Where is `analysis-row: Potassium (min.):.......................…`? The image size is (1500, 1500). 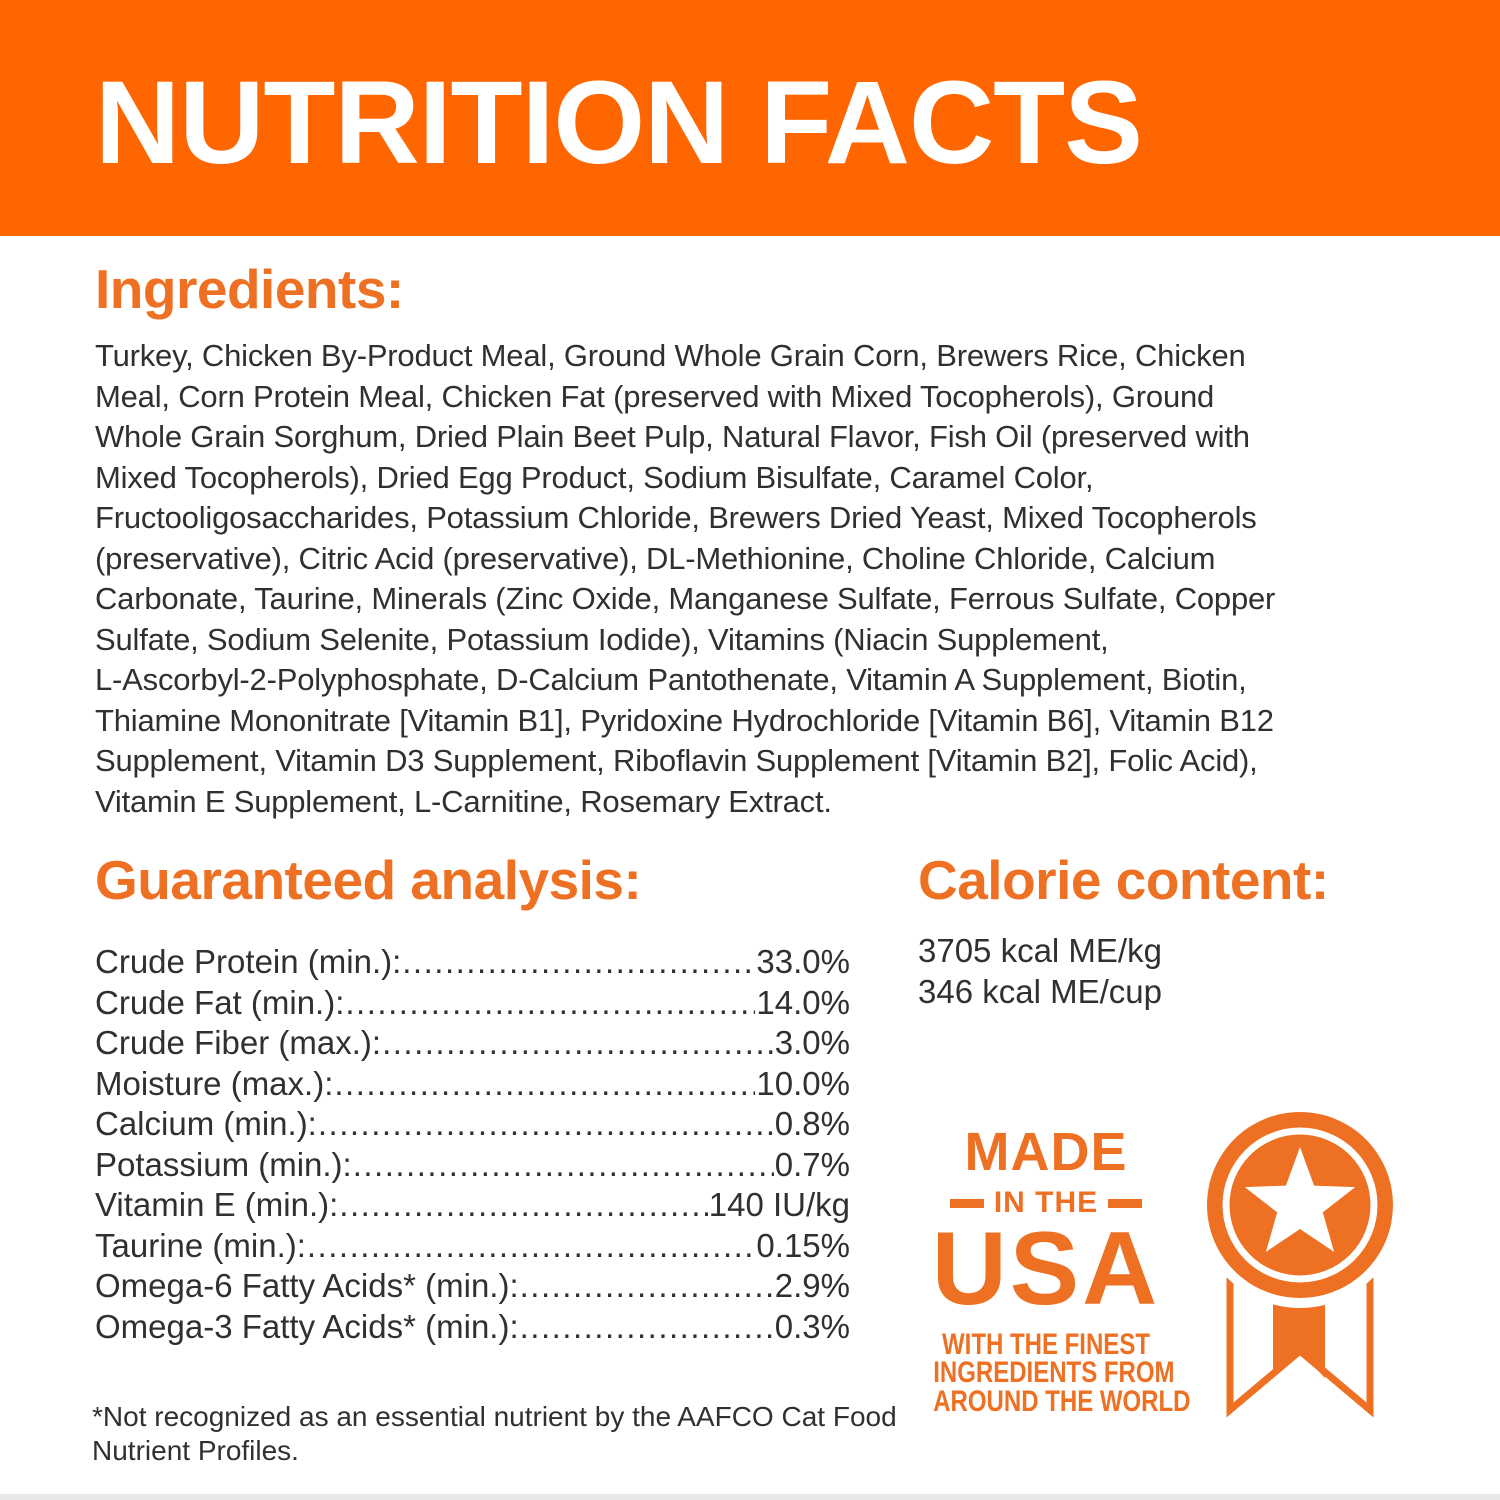 analysis-row: Potassium (min.):.......................… is located at coordinates (472, 1165).